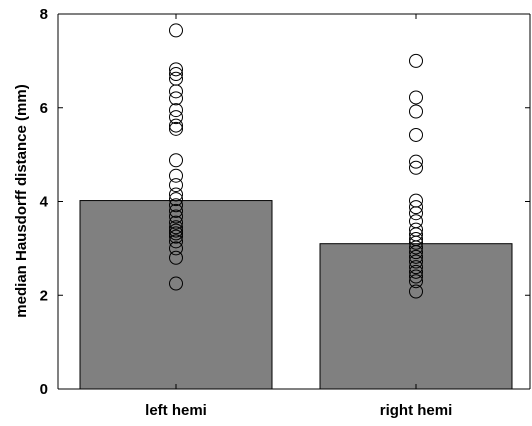 This screenshot has height=426, width=532. Describe the element at coordinates (416, 410) in the screenshot. I see `x-tick-label: right hemi` at that location.